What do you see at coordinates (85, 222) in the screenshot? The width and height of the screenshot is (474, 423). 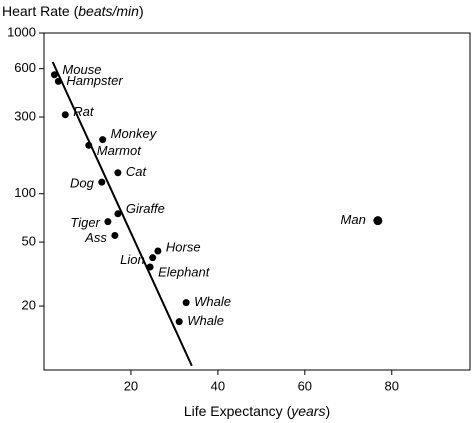 I see `point-label: Tiger` at bounding box center [85, 222].